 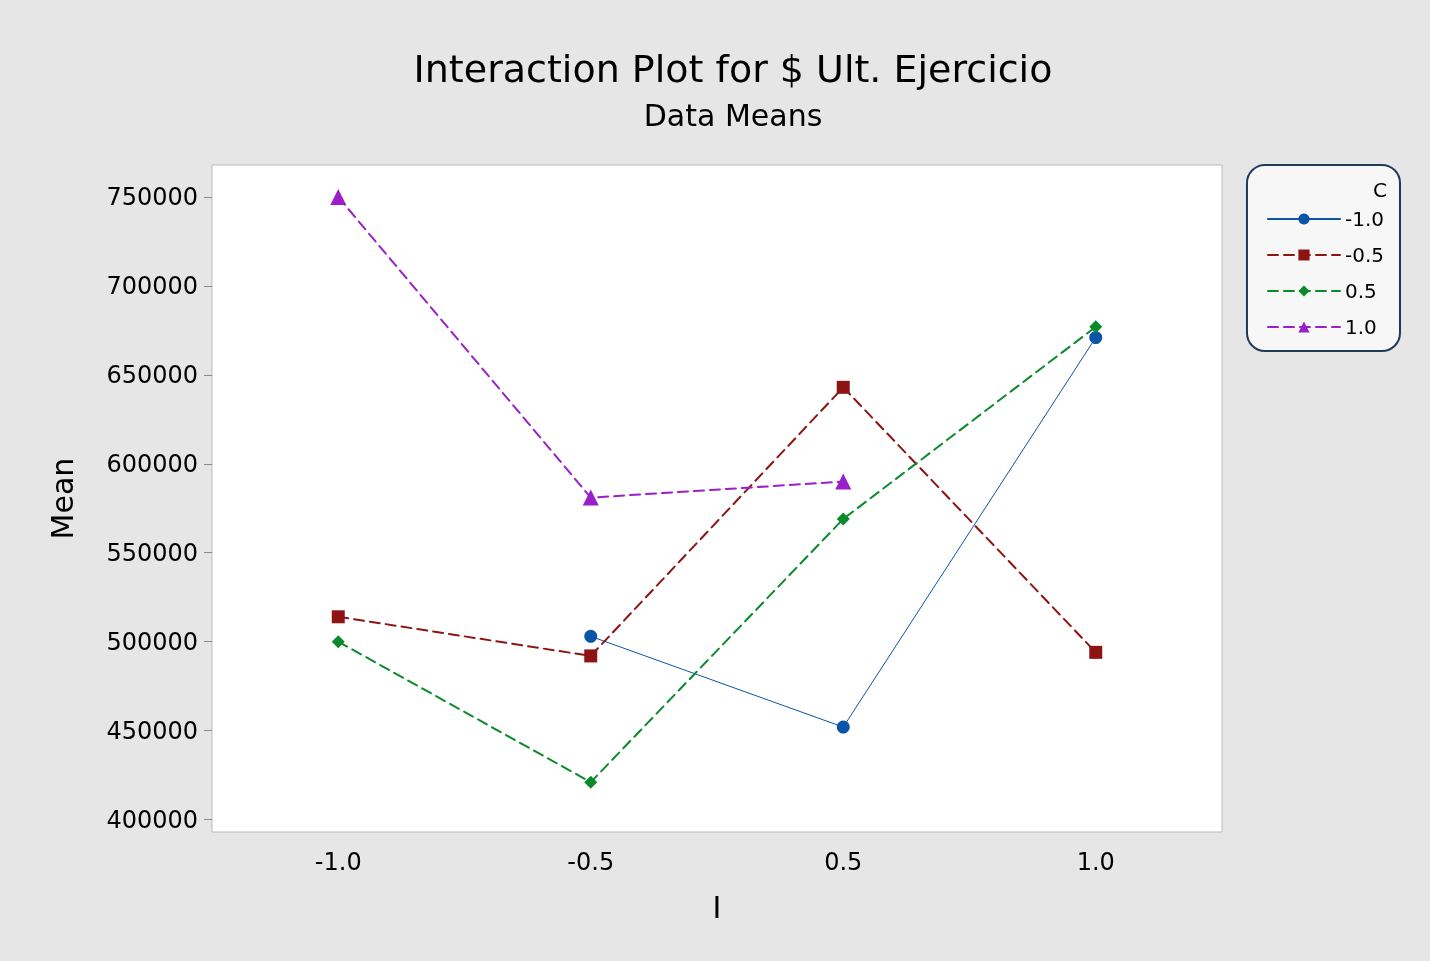 What do you see at coordinates (152, 374) in the screenshot?
I see `y-tick-label: 650000` at bounding box center [152, 374].